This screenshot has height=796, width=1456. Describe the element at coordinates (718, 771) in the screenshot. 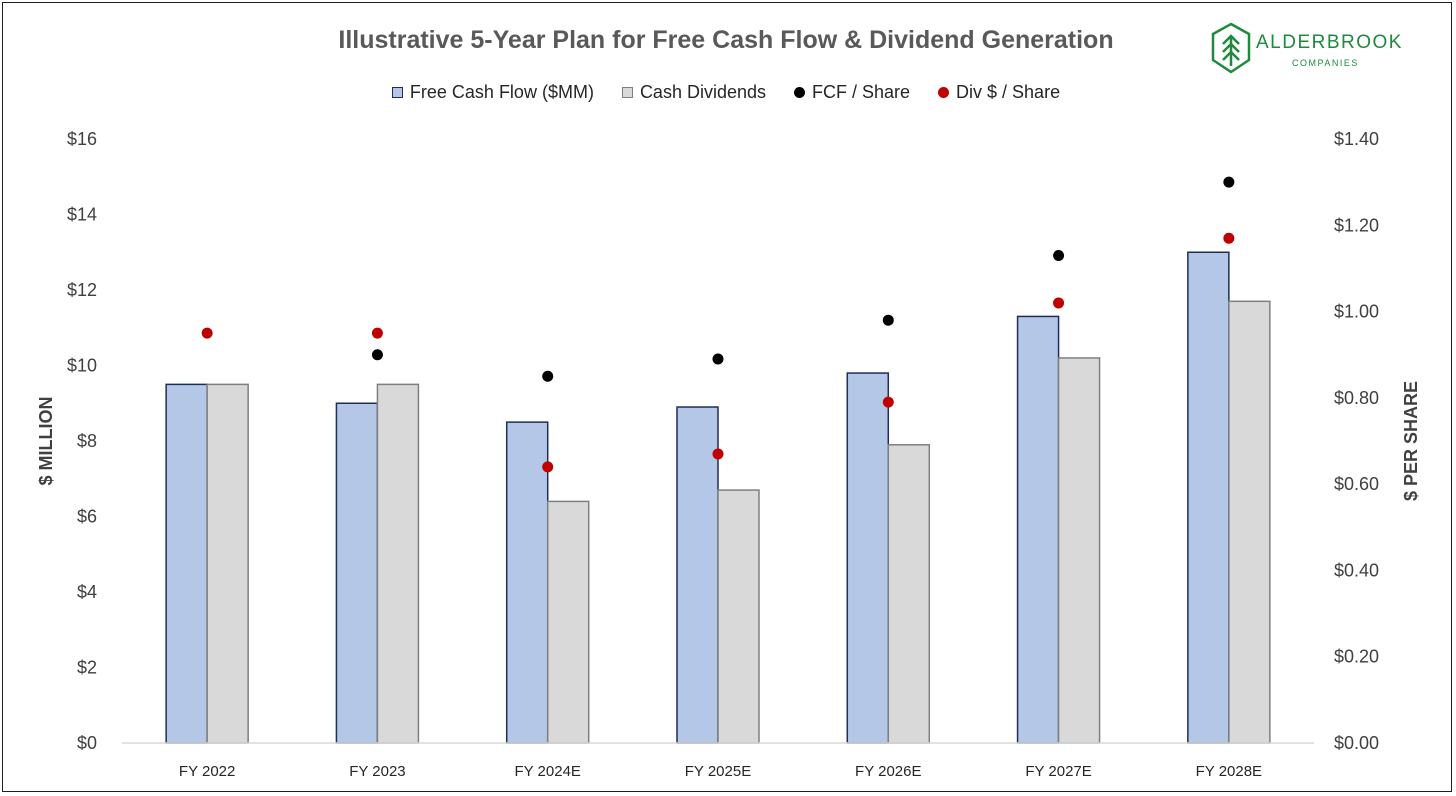

I see `x-tick-label: FY 2025E` at that location.